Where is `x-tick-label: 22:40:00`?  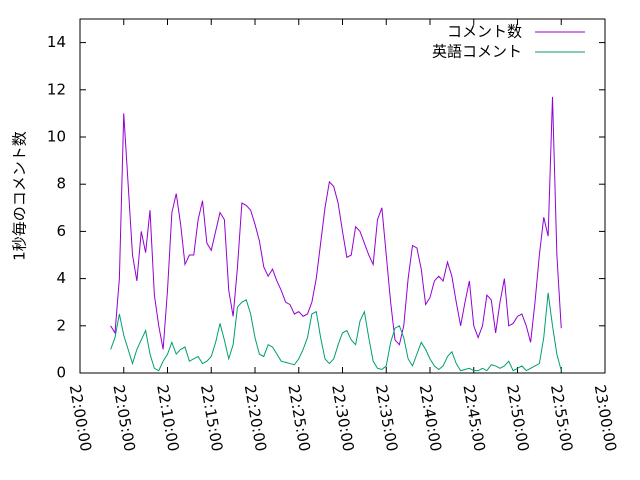 x-tick-label: 22:40:00 is located at coordinates (430, 417).